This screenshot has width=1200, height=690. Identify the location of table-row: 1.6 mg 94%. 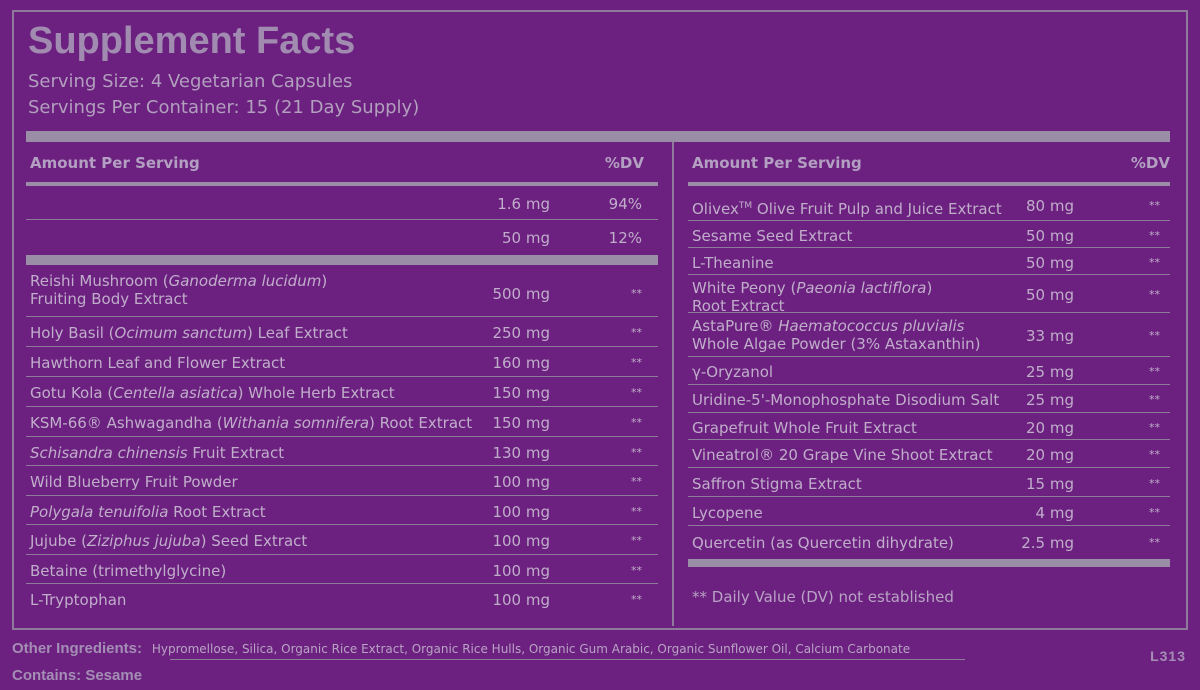
(342, 203).